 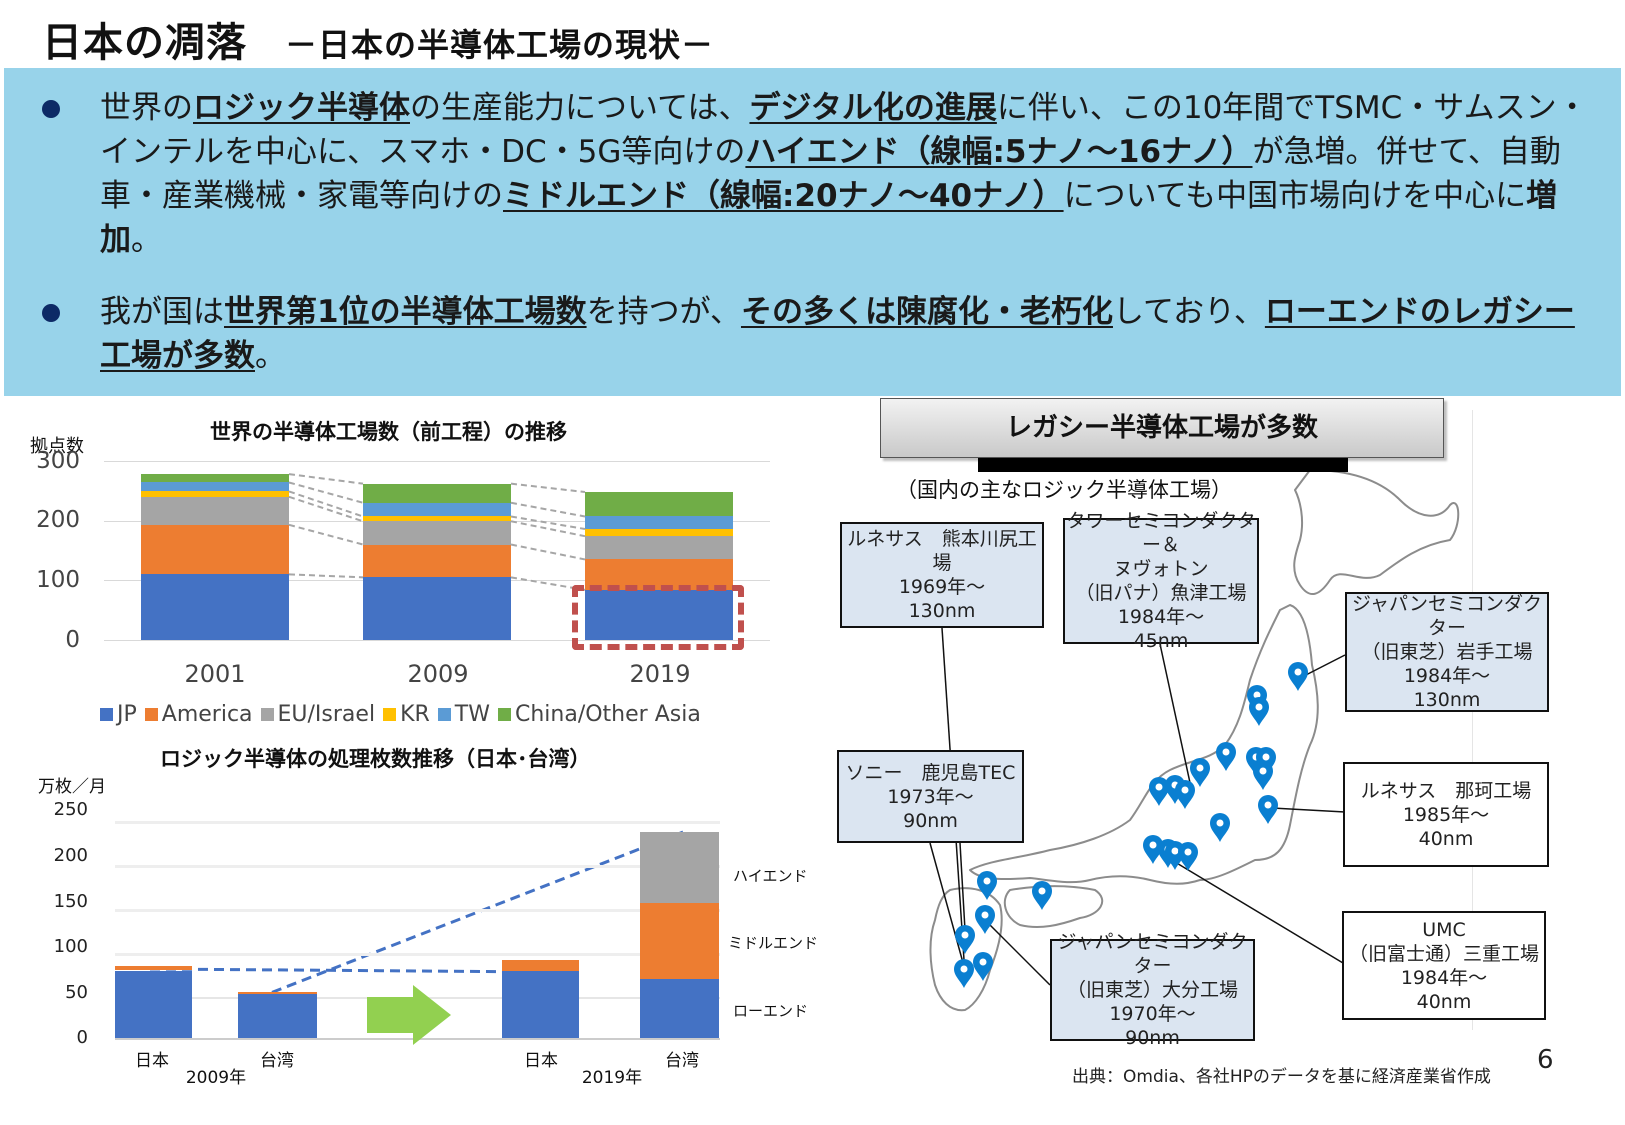 I want to click on emphasis-text: 増加, so click(x=829, y=218).